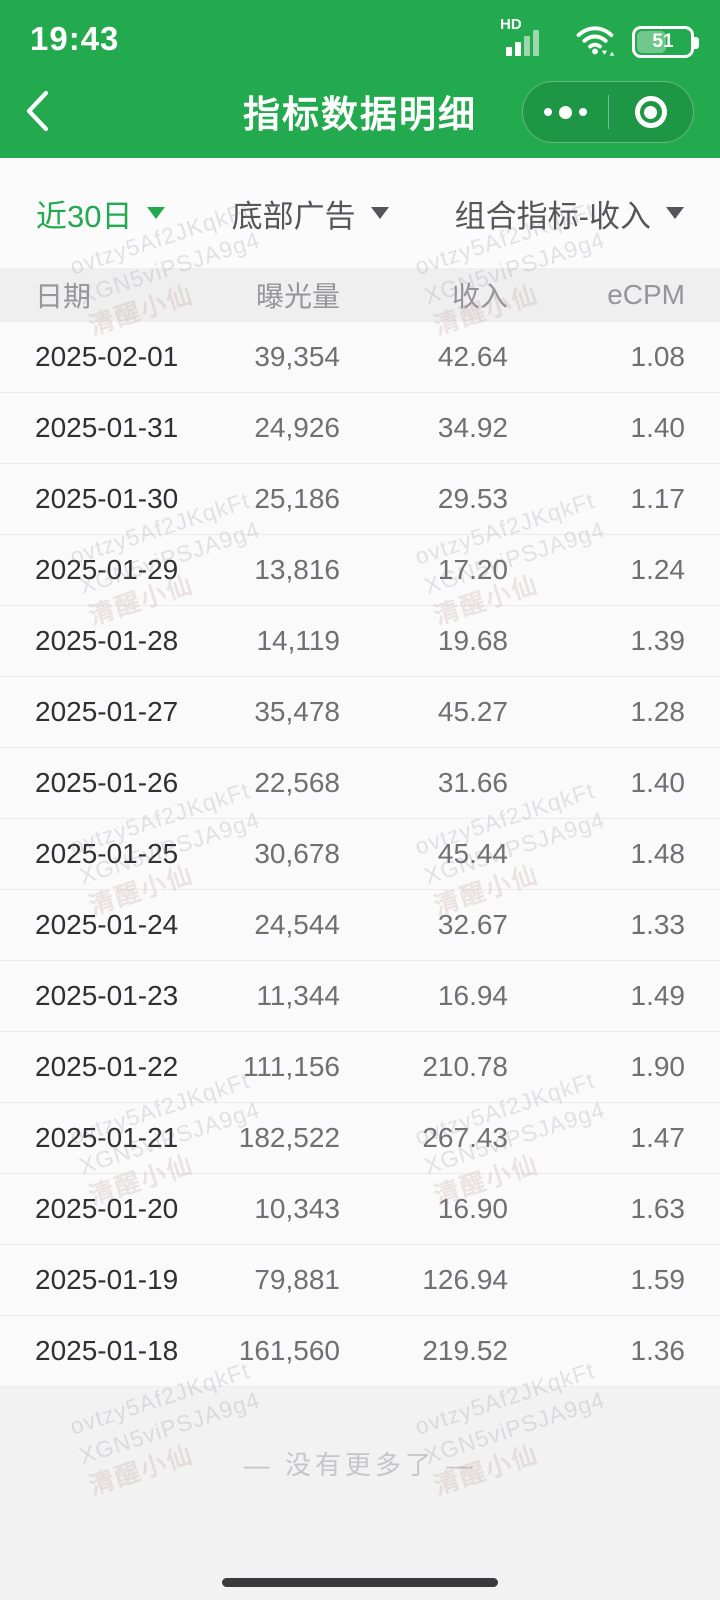  I want to click on cell-impressions: 24,926, so click(297, 427).